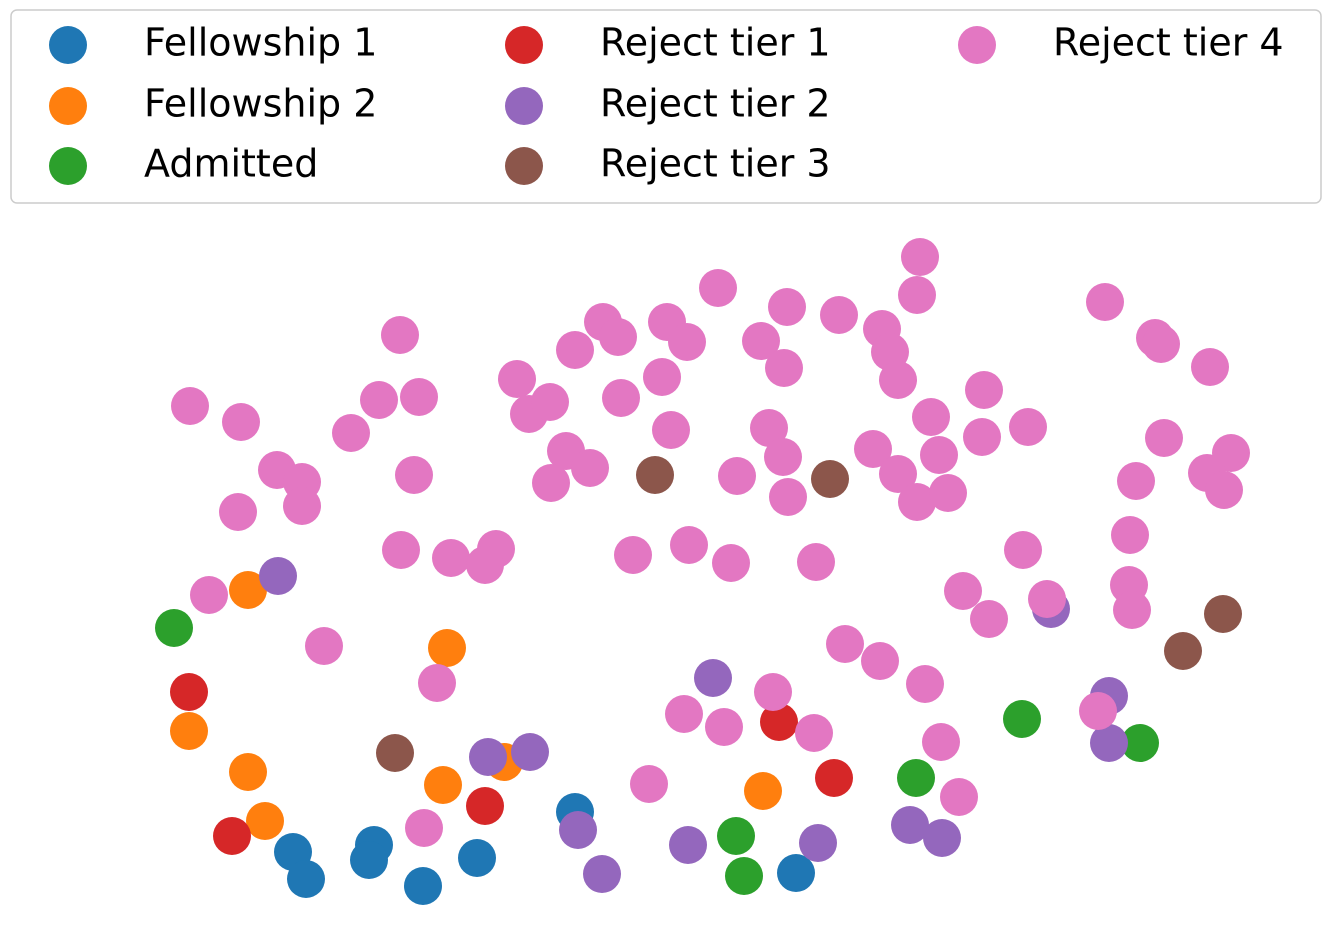  Describe the element at coordinates (1168, 43) in the screenshot. I see `legend-label: Reject tier 4` at that location.